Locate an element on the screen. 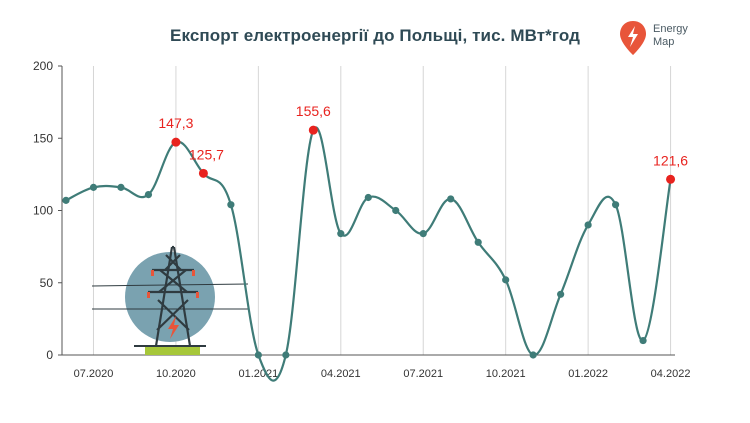 This screenshot has height=423, width=750. insulator-marks is located at coordinates (173, 284).